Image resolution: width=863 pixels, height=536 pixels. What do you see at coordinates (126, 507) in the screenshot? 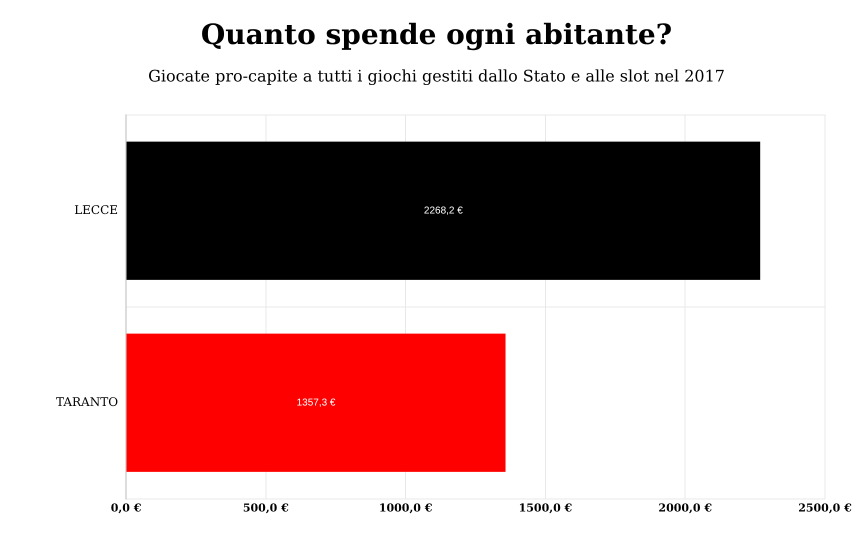
I see `x-tick-label: 0,0 €` at bounding box center [126, 507].